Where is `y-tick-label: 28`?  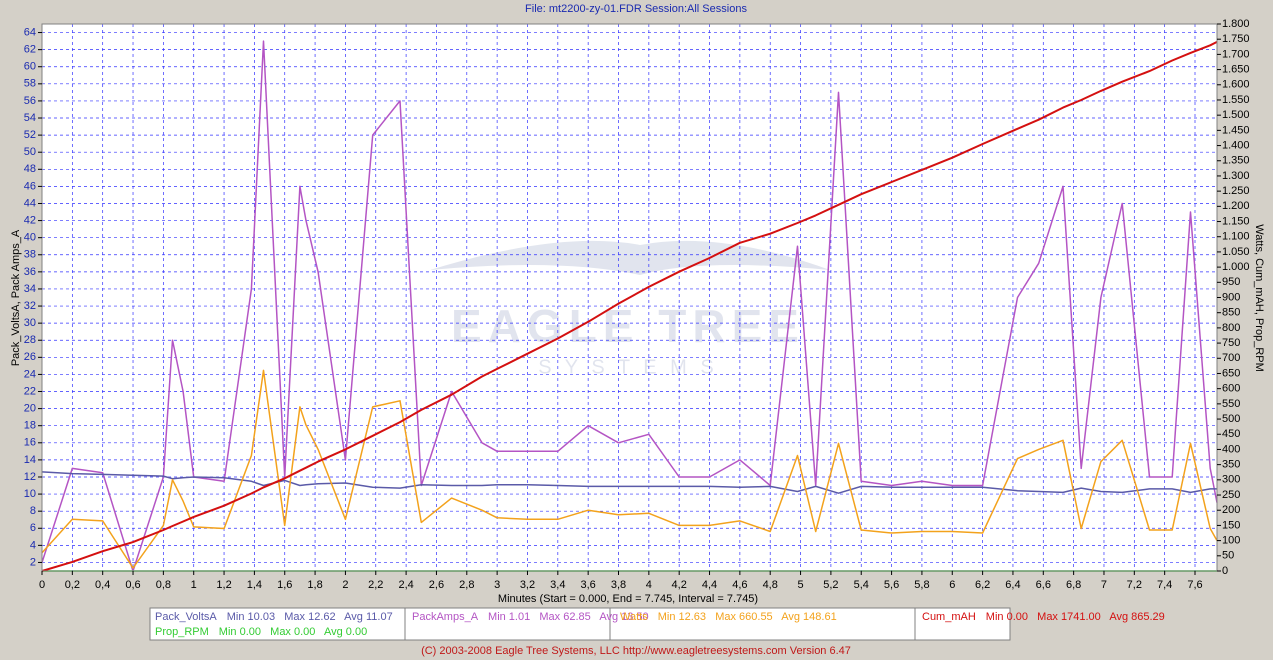
y-tick-label: 28 is located at coordinates (30, 340).